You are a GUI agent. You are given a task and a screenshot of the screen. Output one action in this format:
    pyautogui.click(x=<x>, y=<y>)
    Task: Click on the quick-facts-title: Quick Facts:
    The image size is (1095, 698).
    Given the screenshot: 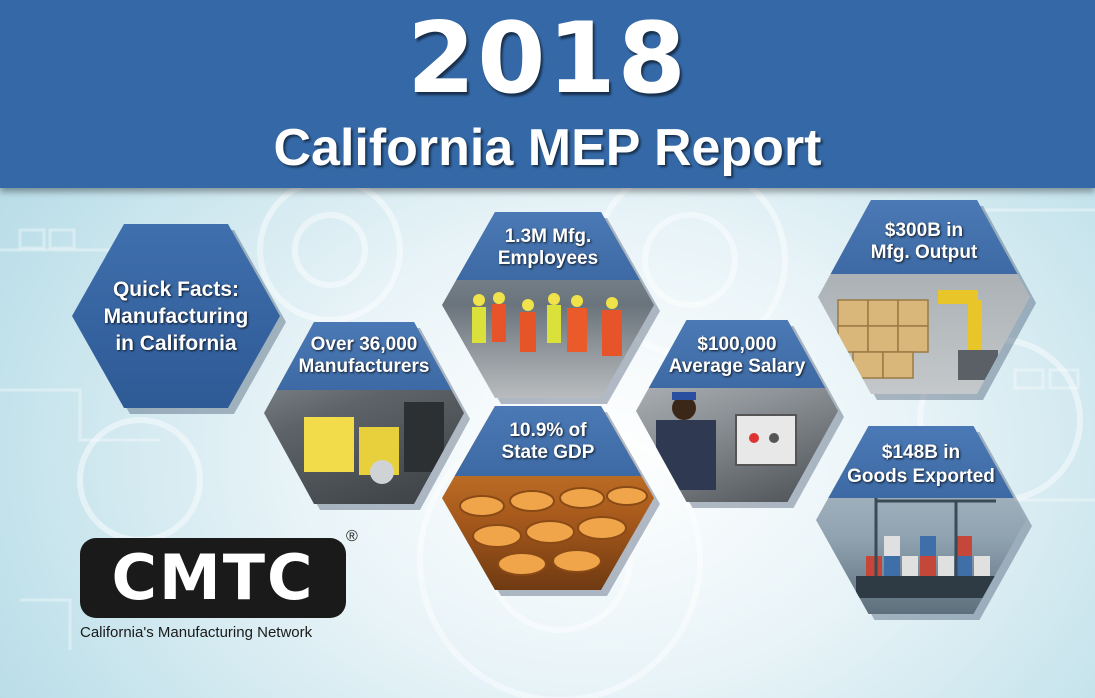 What is the action you would take?
    pyautogui.click(x=176, y=289)
    